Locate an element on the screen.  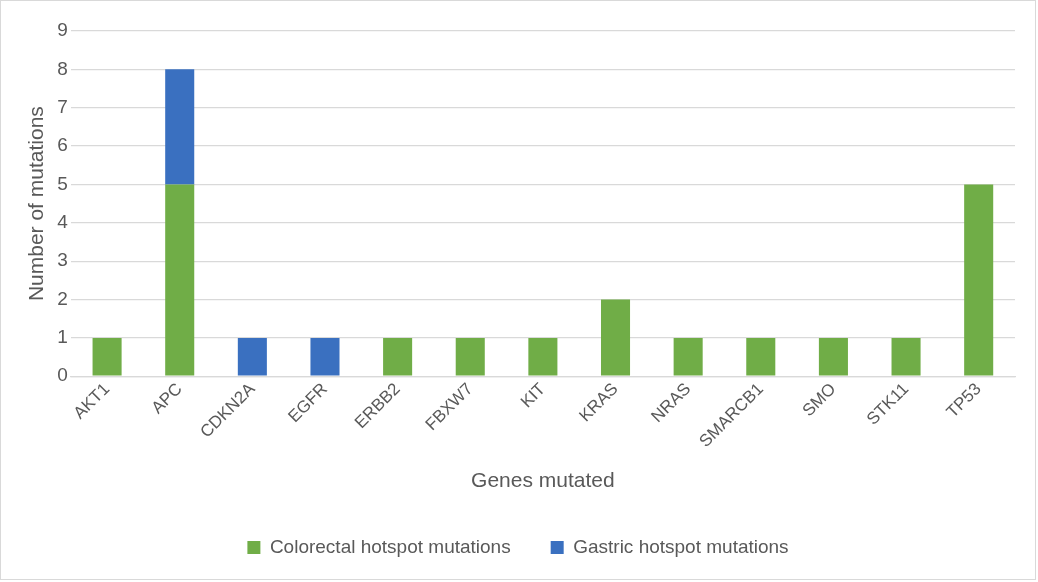
y-tick-label: 8 is located at coordinates (62, 68).